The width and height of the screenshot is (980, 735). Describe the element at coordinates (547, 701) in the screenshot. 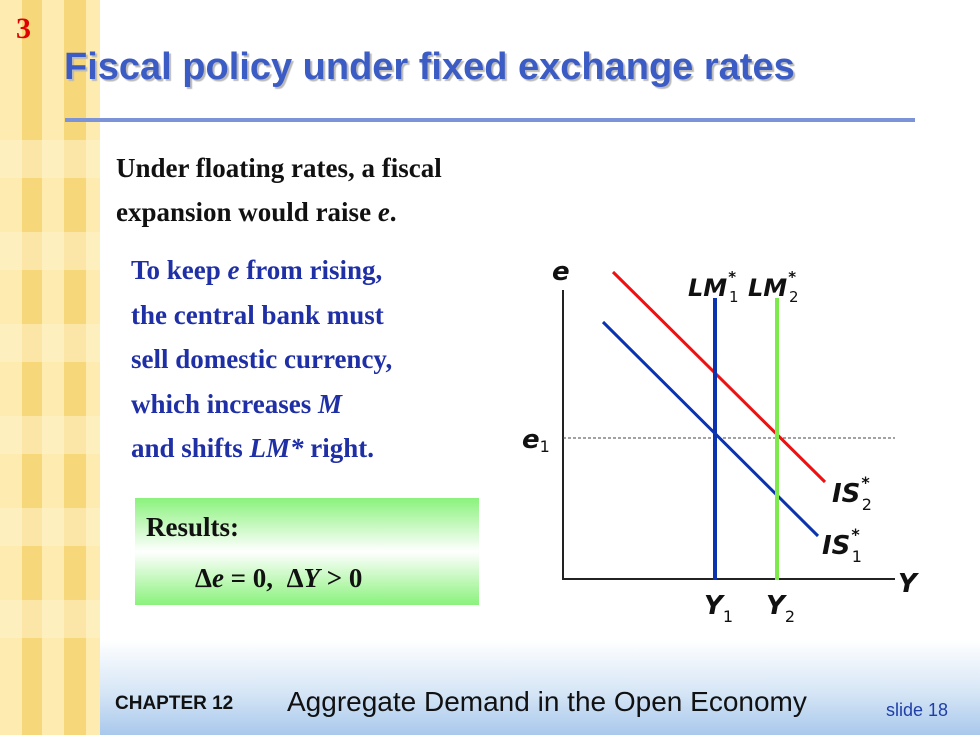

I see `footer-title: Aggregate Demand in the Open Economy` at that location.